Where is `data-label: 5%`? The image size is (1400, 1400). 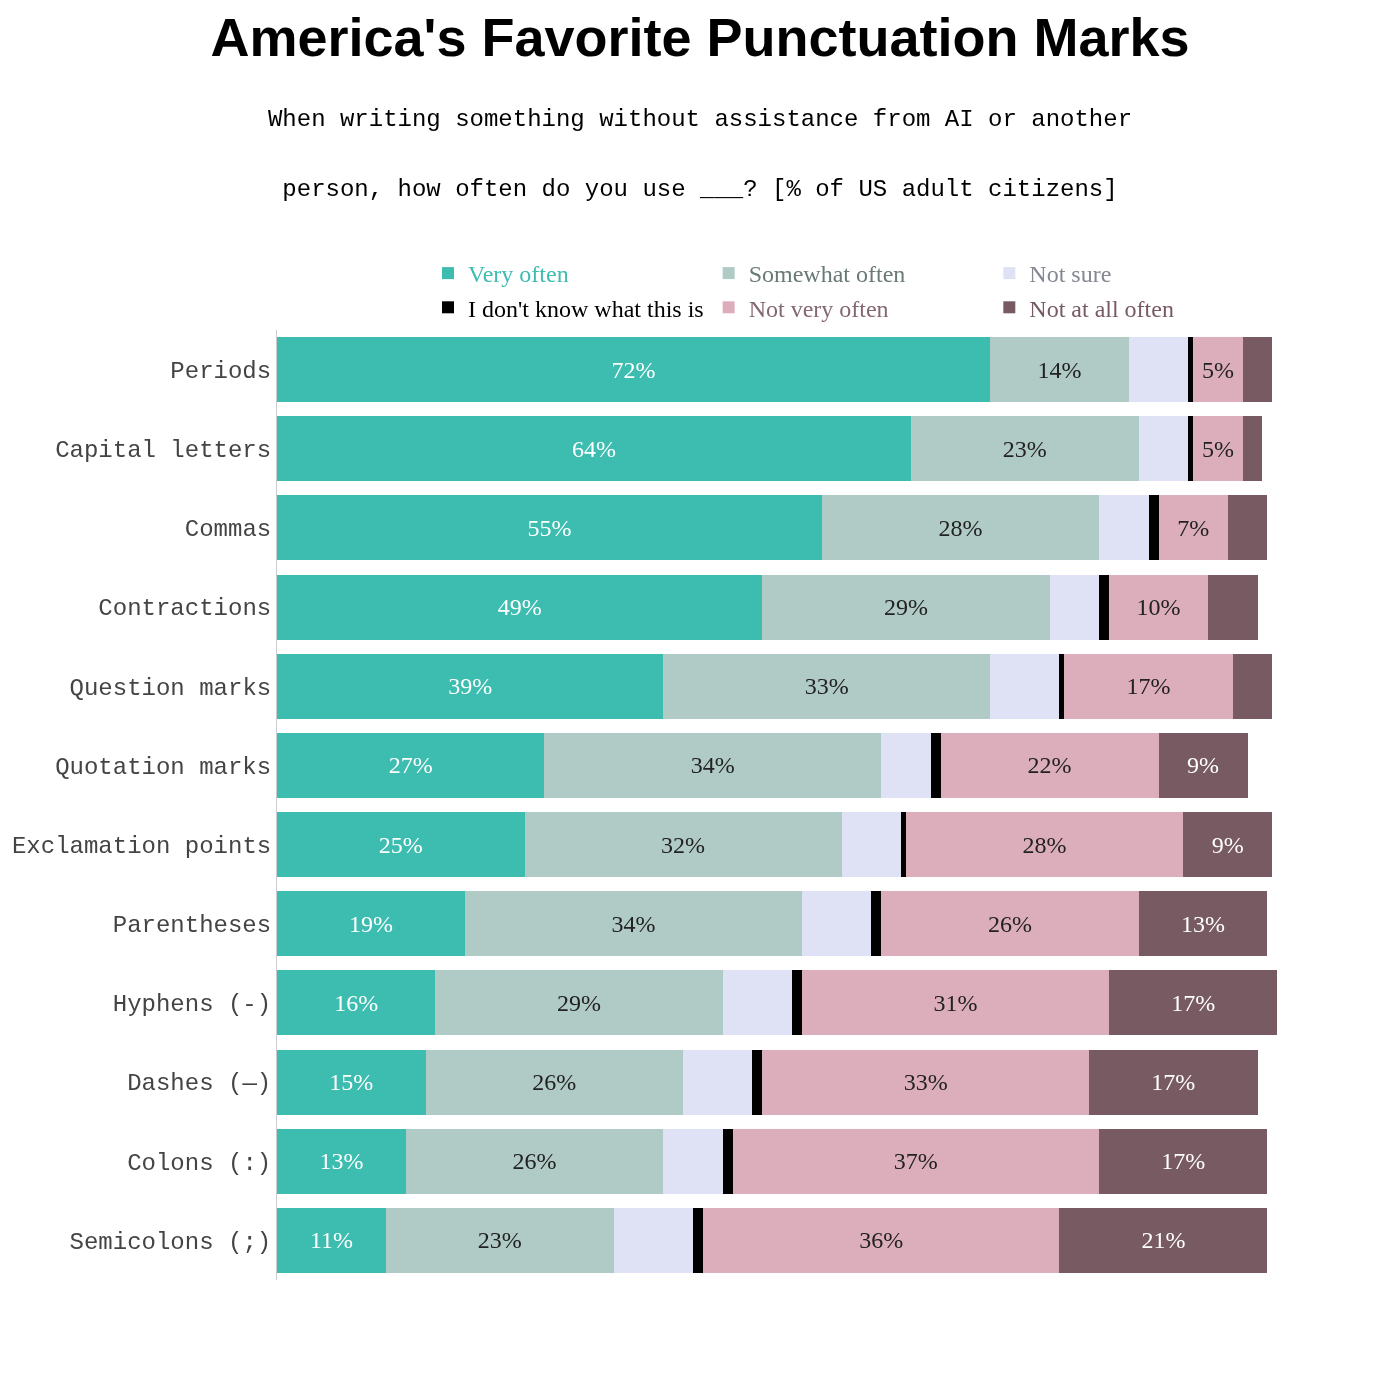
data-label: 5% is located at coordinates (1217, 448).